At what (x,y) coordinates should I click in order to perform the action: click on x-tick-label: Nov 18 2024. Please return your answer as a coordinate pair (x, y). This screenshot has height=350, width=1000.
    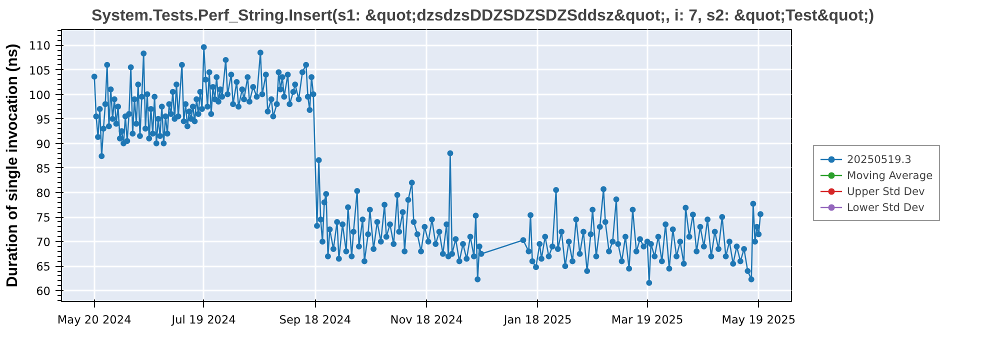
    Looking at the image, I should click on (426, 319).